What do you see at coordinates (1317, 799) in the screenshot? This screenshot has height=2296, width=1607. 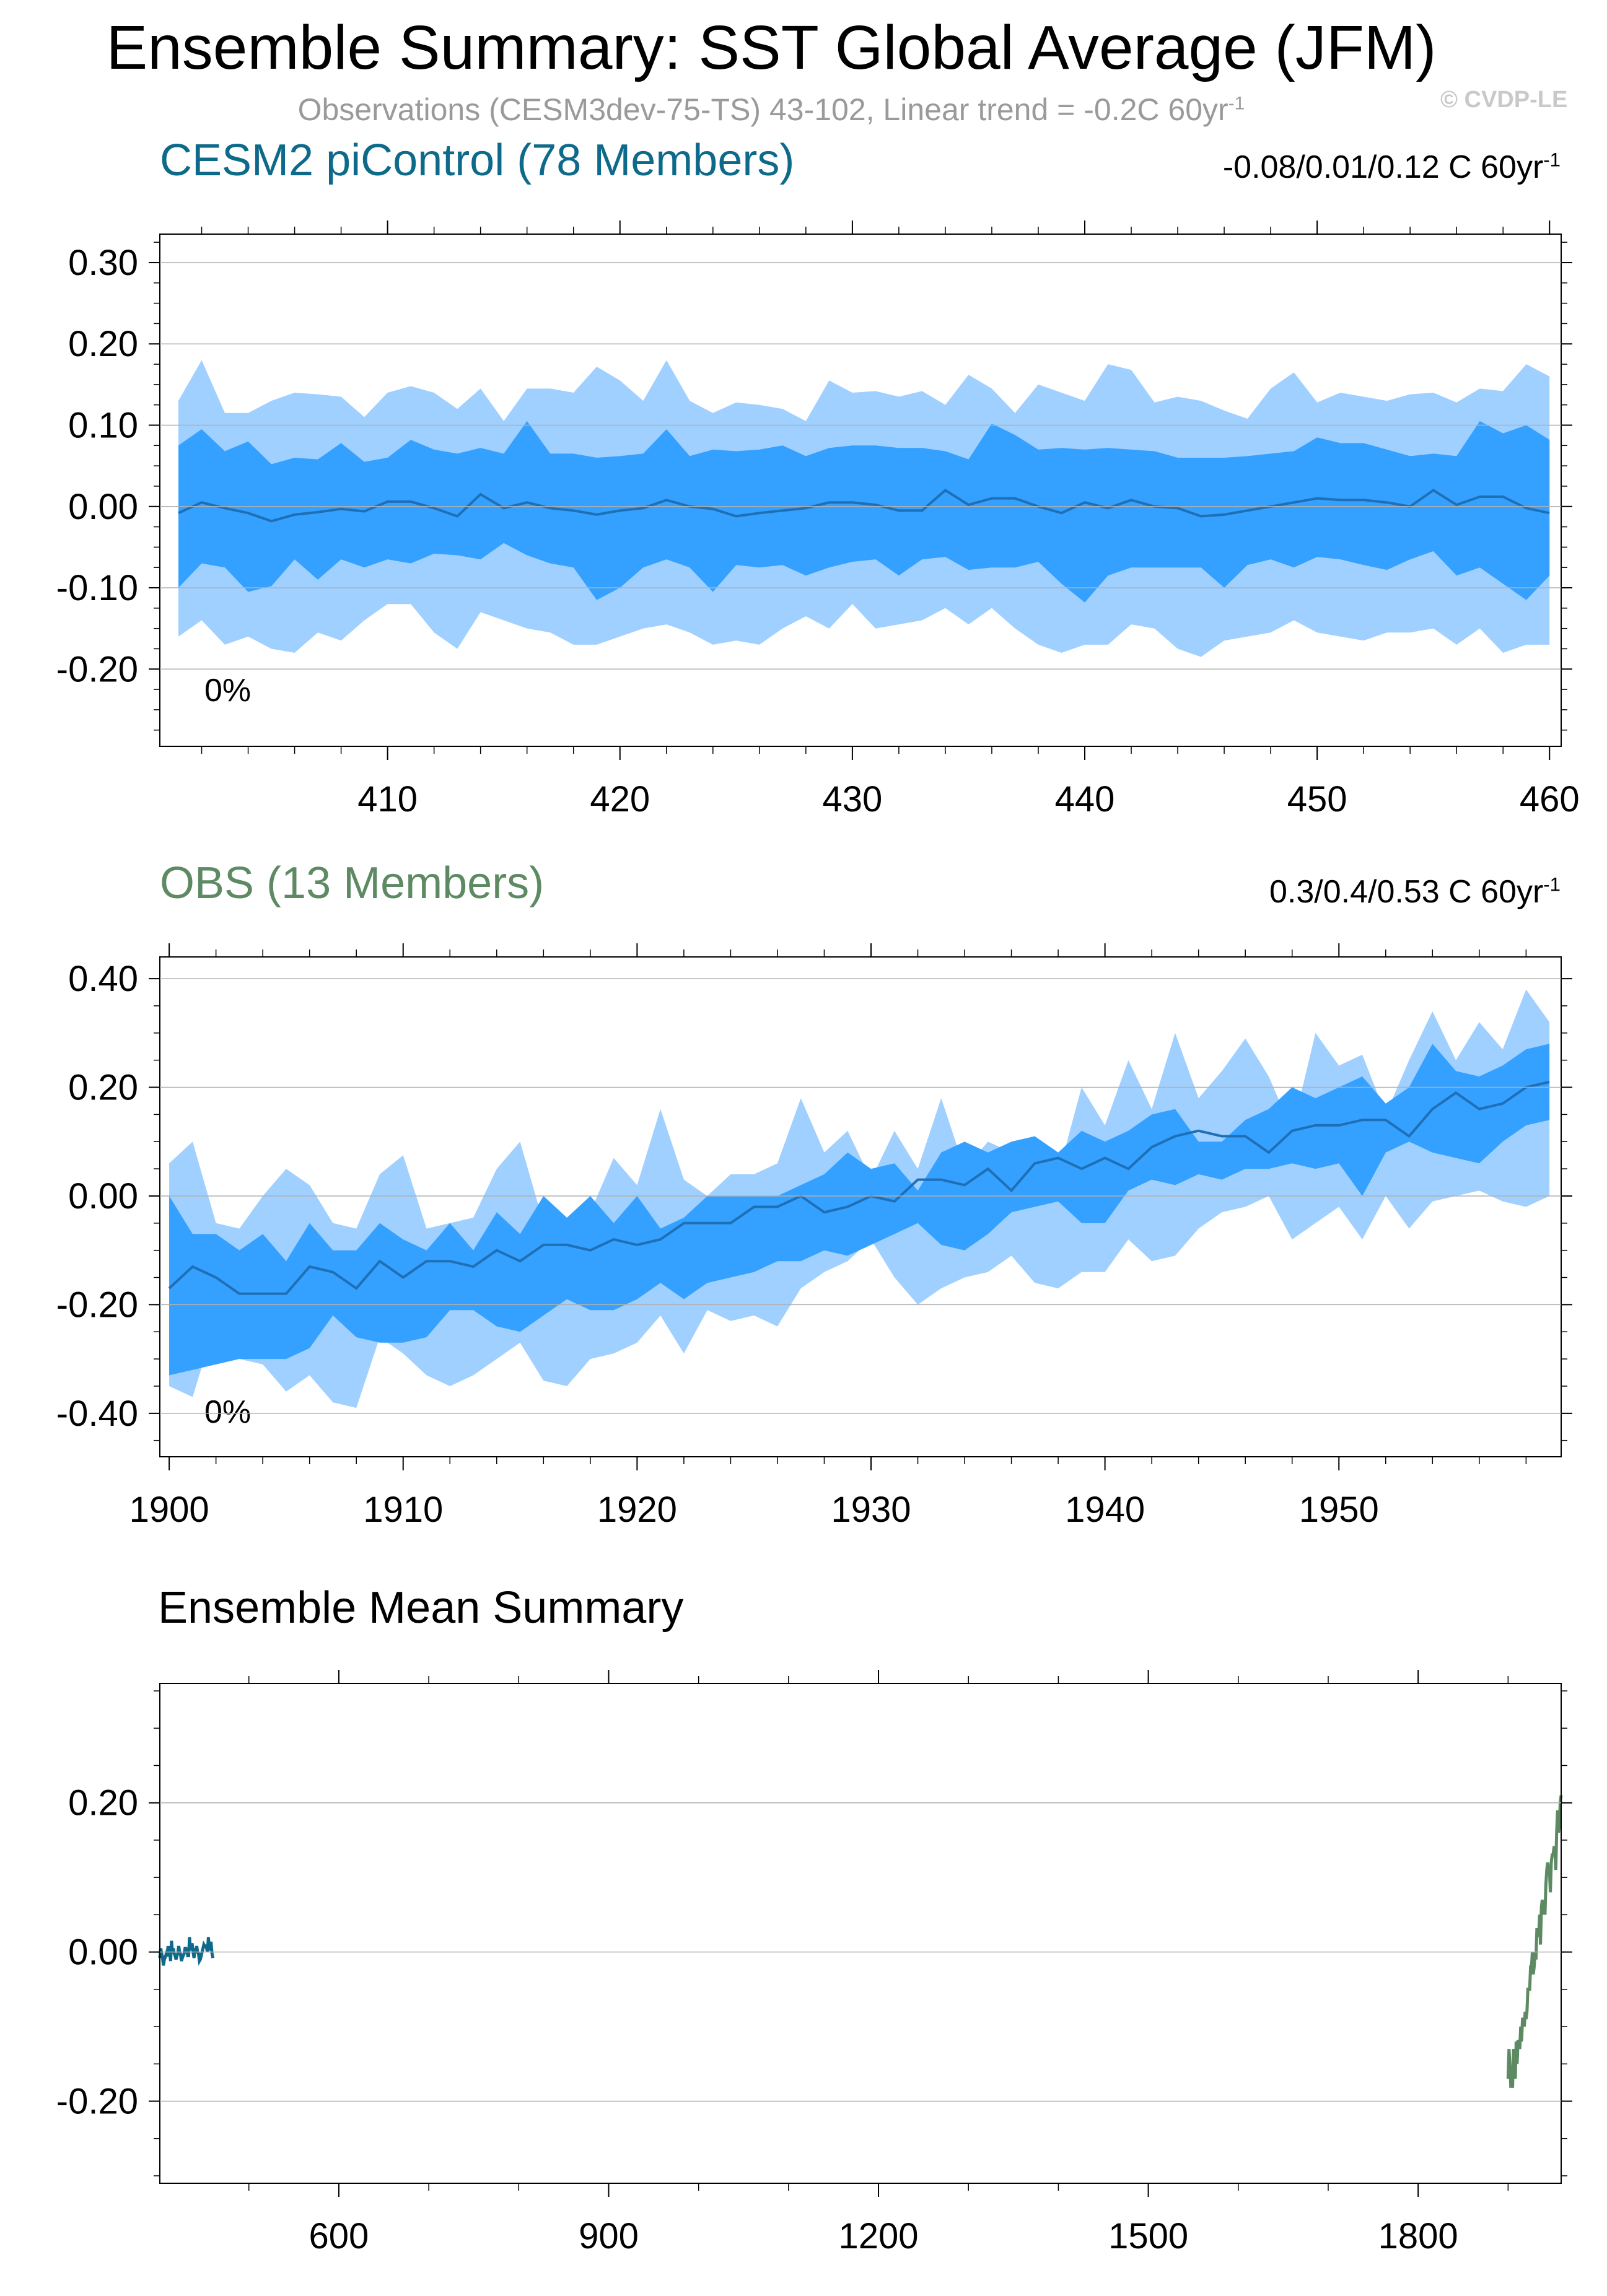 I see `x-tick-label: 450` at bounding box center [1317, 799].